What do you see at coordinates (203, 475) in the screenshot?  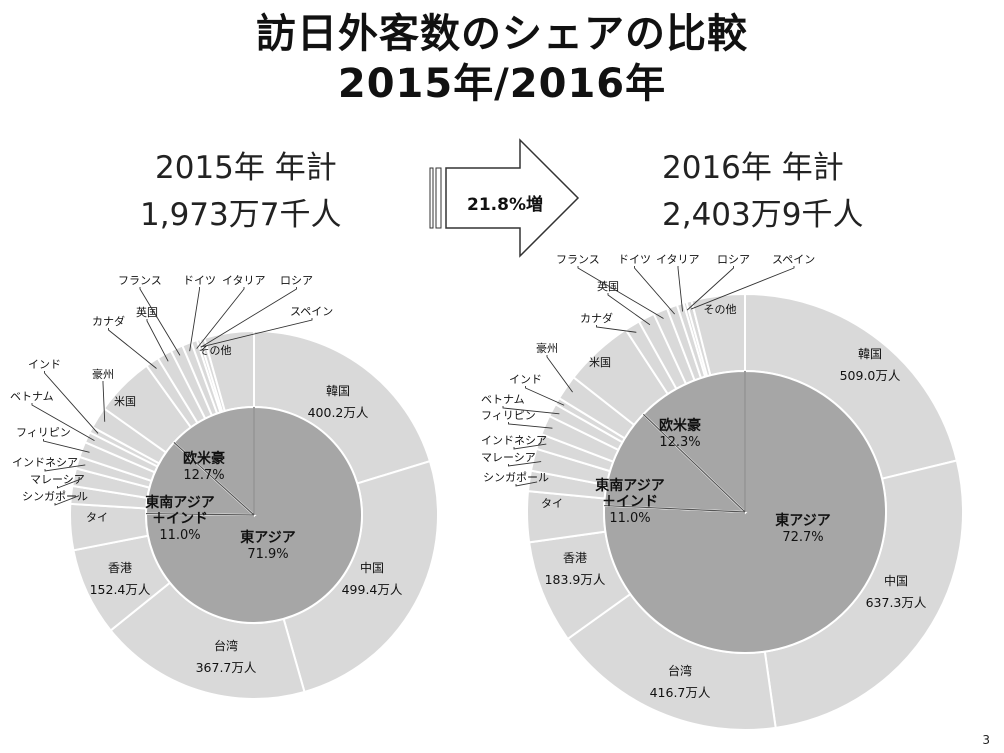 I see `inner-value-0-2: 12.7%` at bounding box center [203, 475].